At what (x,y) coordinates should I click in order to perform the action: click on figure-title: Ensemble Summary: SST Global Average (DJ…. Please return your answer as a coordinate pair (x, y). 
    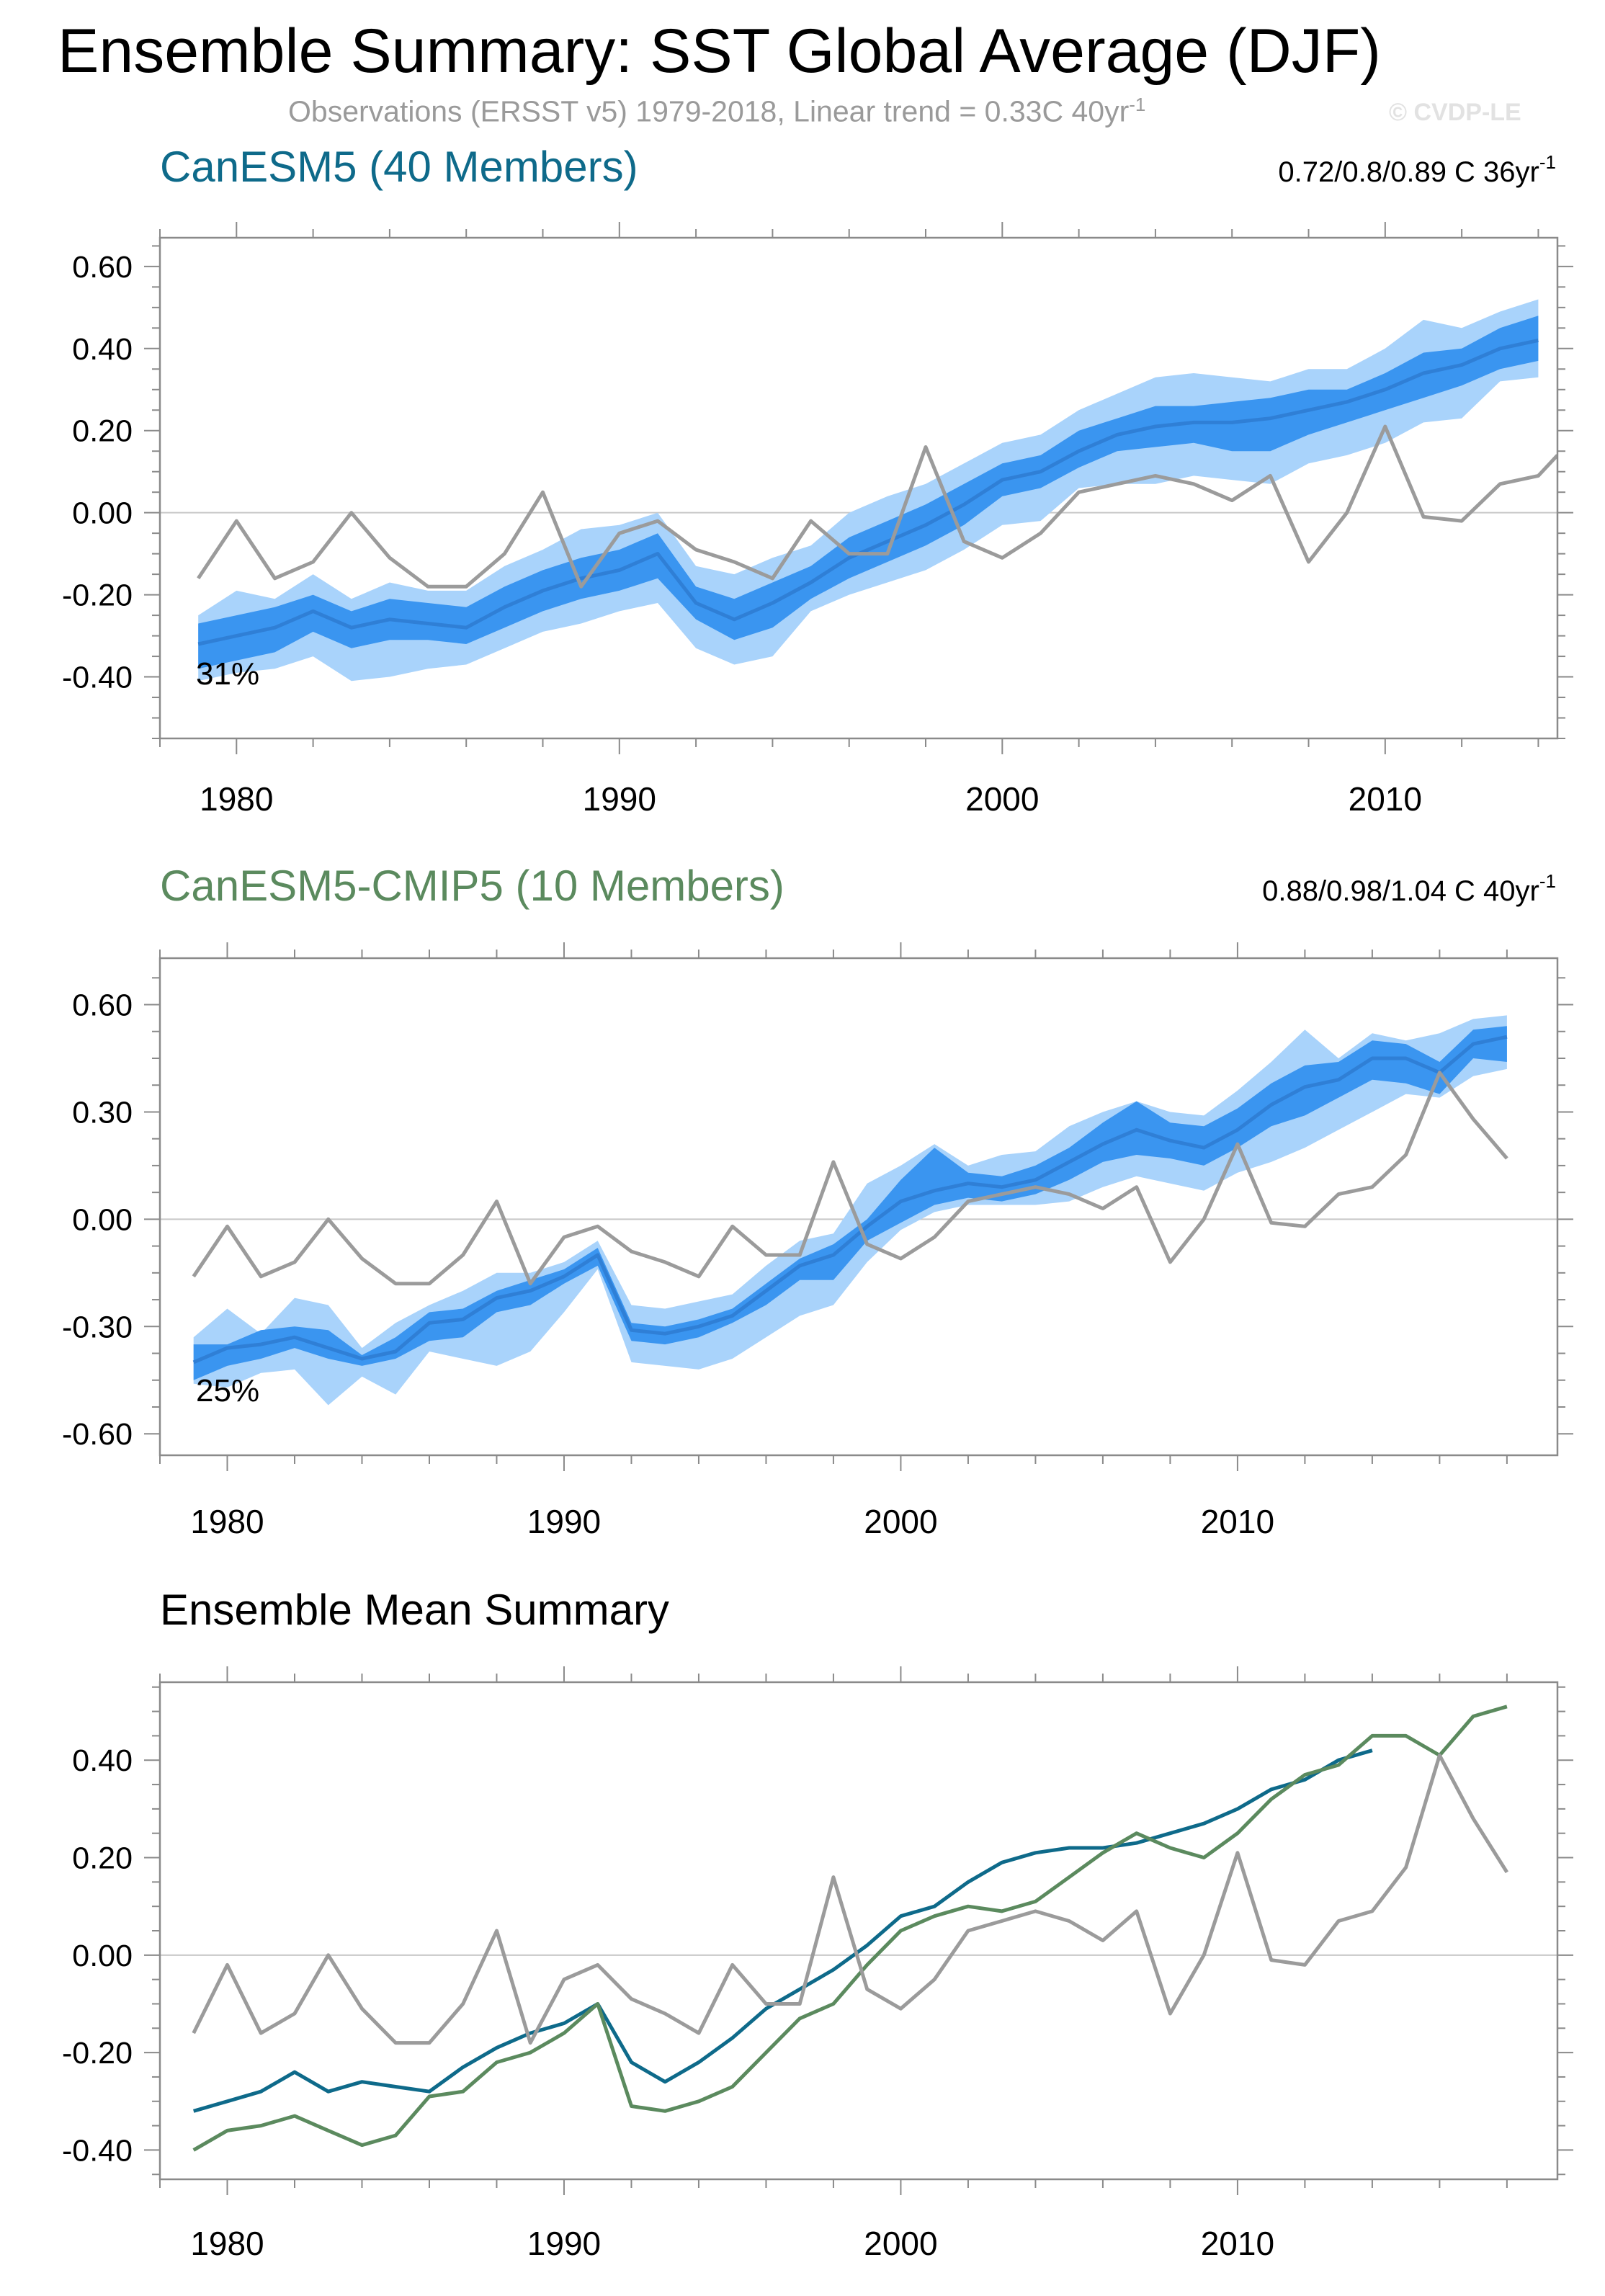
    Looking at the image, I should click on (720, 51).